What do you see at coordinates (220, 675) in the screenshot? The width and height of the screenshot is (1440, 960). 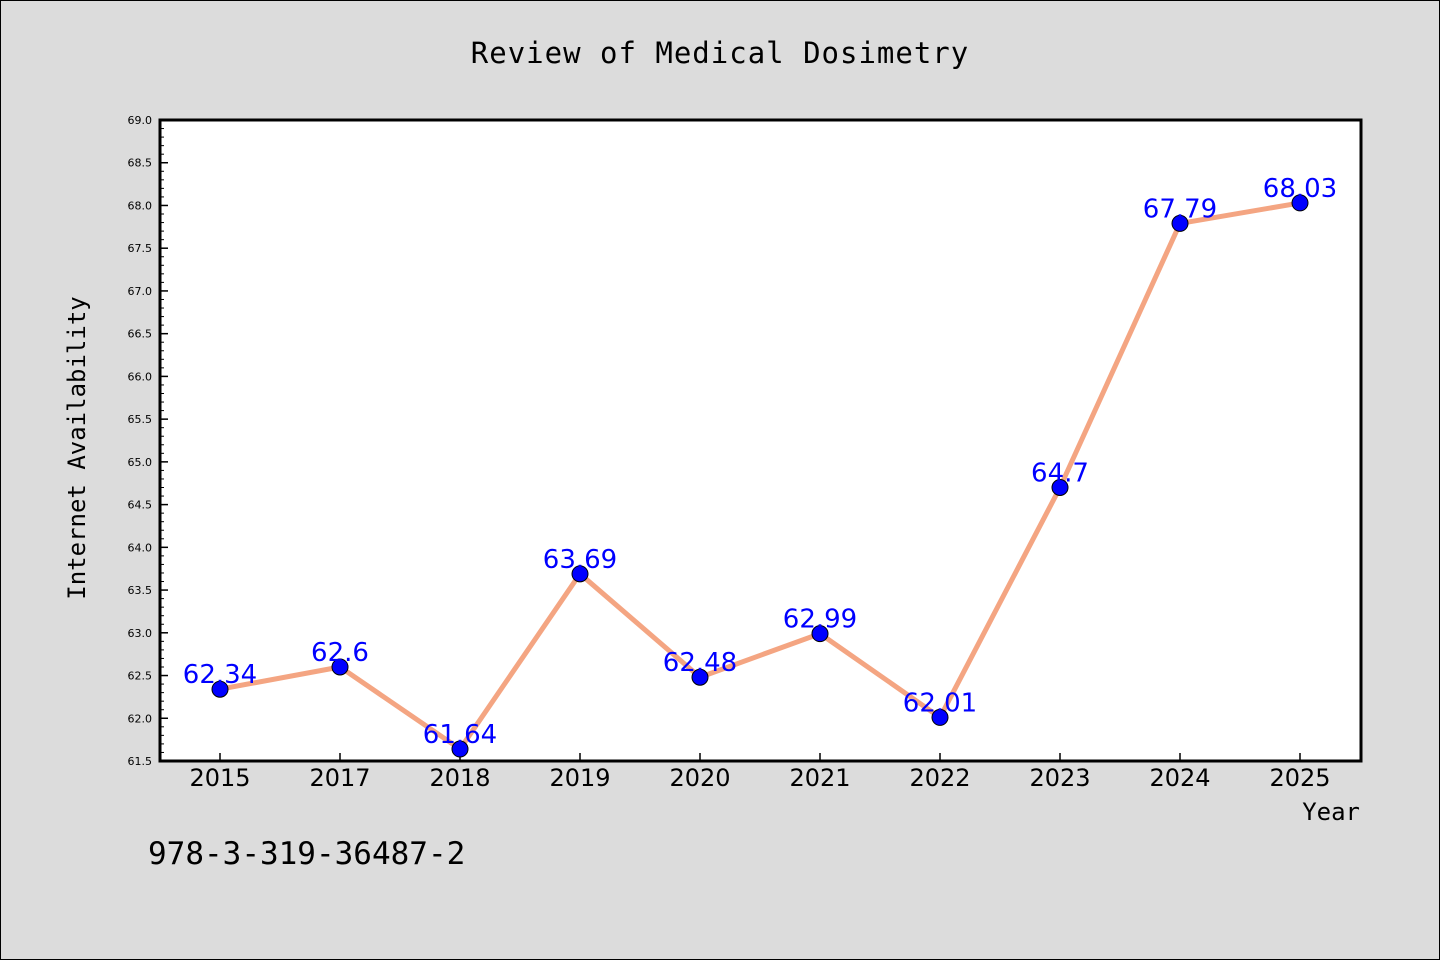 I see `data-label: 62.34` at bounding box center [220, 675].